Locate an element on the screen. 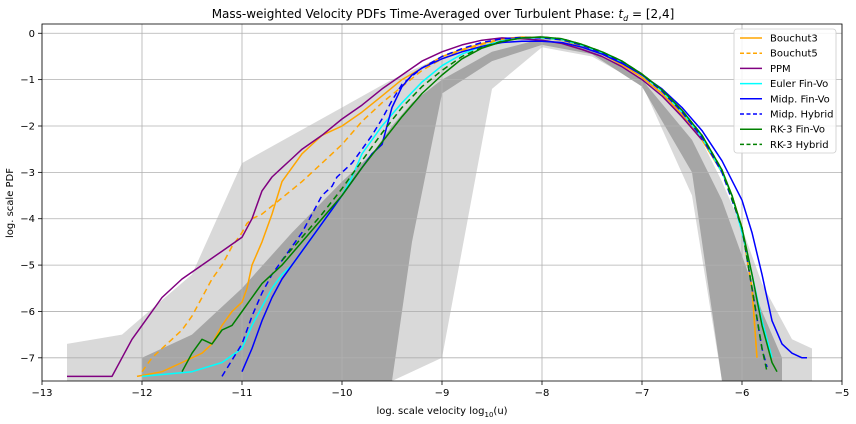 This screenshot has height=424, width=856. y-tick-label: −6 is located at coordinates (27, 312).